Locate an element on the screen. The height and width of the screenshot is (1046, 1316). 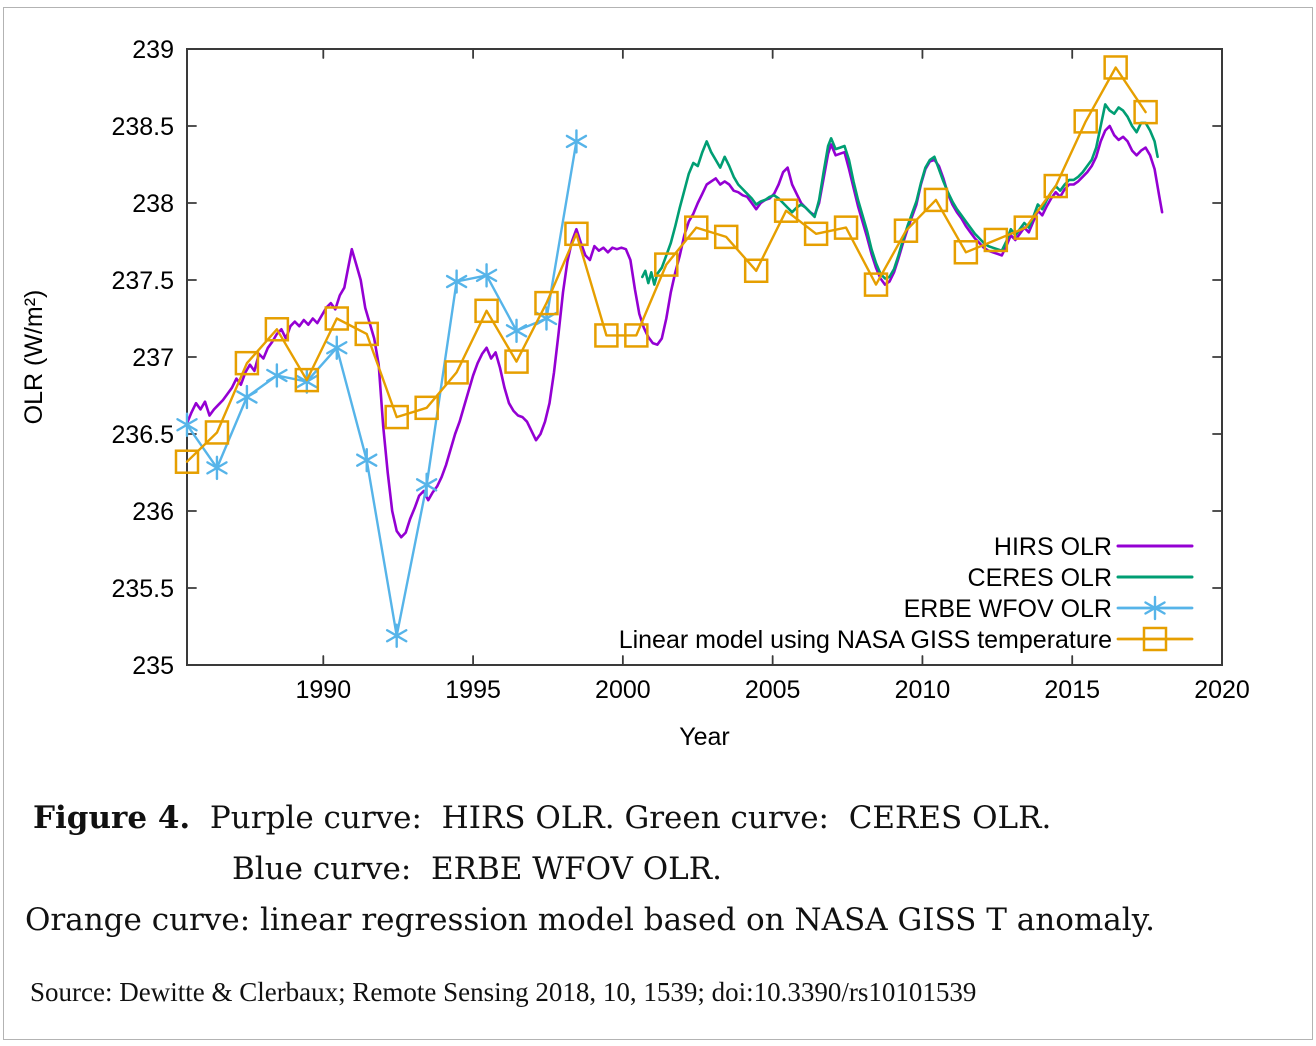
legend-label: Linear model using NASA GISS temperature is located at coordinates (865, 640).